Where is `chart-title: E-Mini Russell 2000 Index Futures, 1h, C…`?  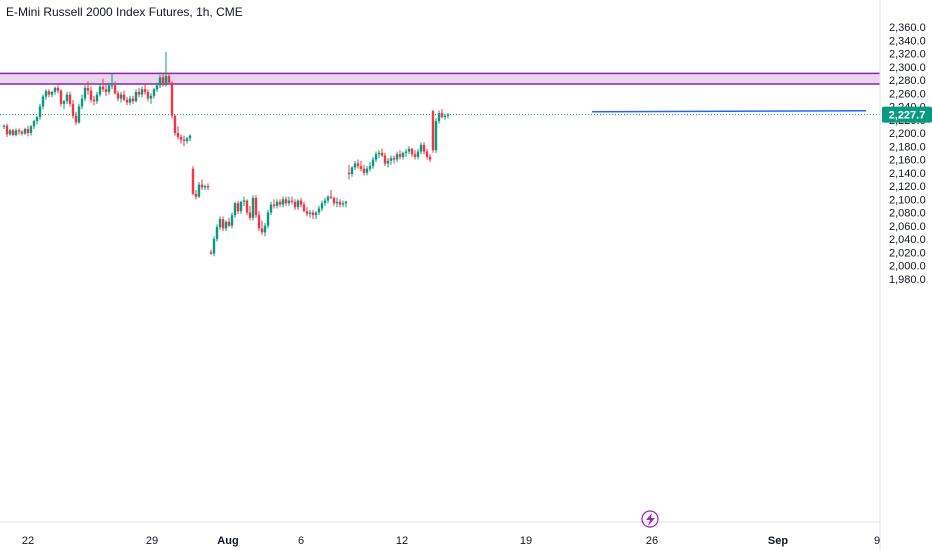
chart-title: E-Mini Russell 2000 Index Futures, 1h, C… is located at coordinates (124, 12).